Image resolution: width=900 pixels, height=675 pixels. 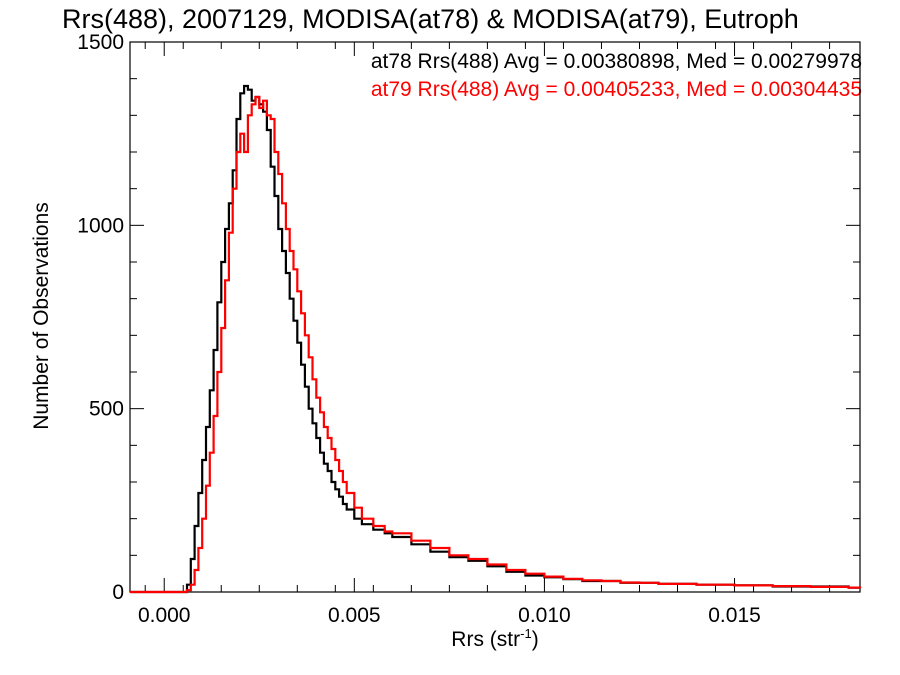 I want to click on y-tick-label: 500, so click(x=106, y=409).